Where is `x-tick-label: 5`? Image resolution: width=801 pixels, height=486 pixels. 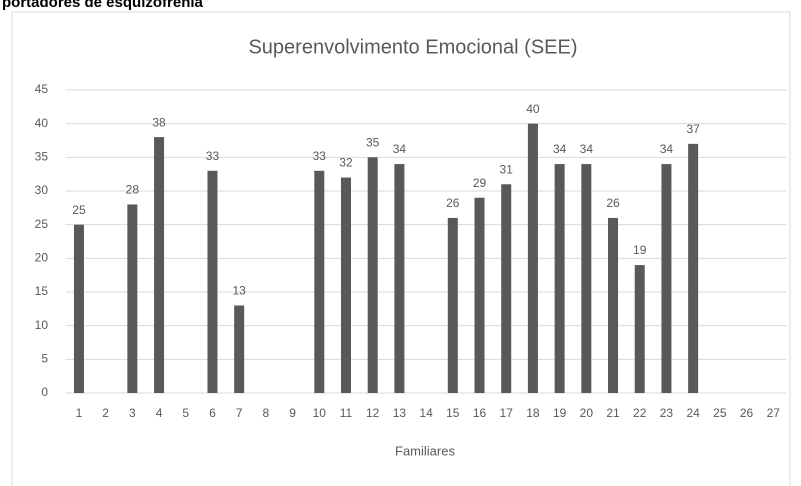
x-tick-label: 5 is located at coordinates (185, 413).